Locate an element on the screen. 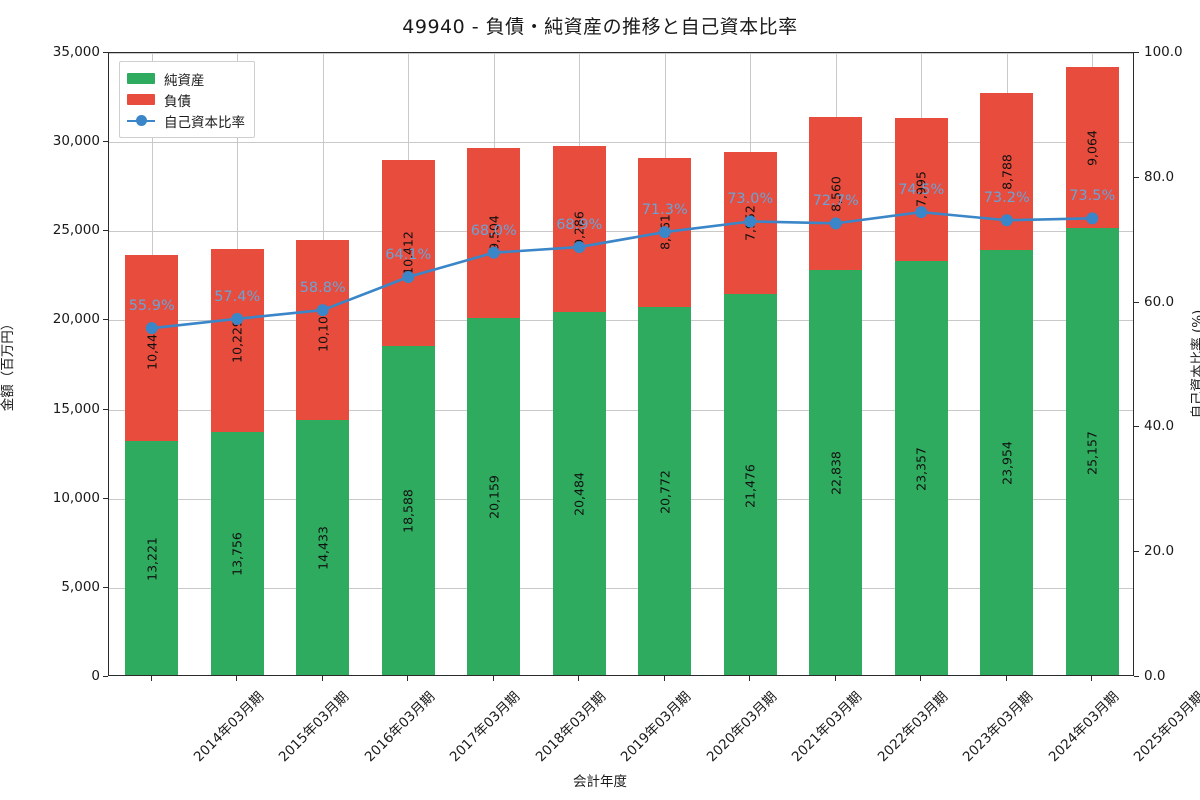 Image resolution: width=1200 pixels, height=800 pixels. bar-stack: 8,788 23,954 is located at coordinates (1007, 384).